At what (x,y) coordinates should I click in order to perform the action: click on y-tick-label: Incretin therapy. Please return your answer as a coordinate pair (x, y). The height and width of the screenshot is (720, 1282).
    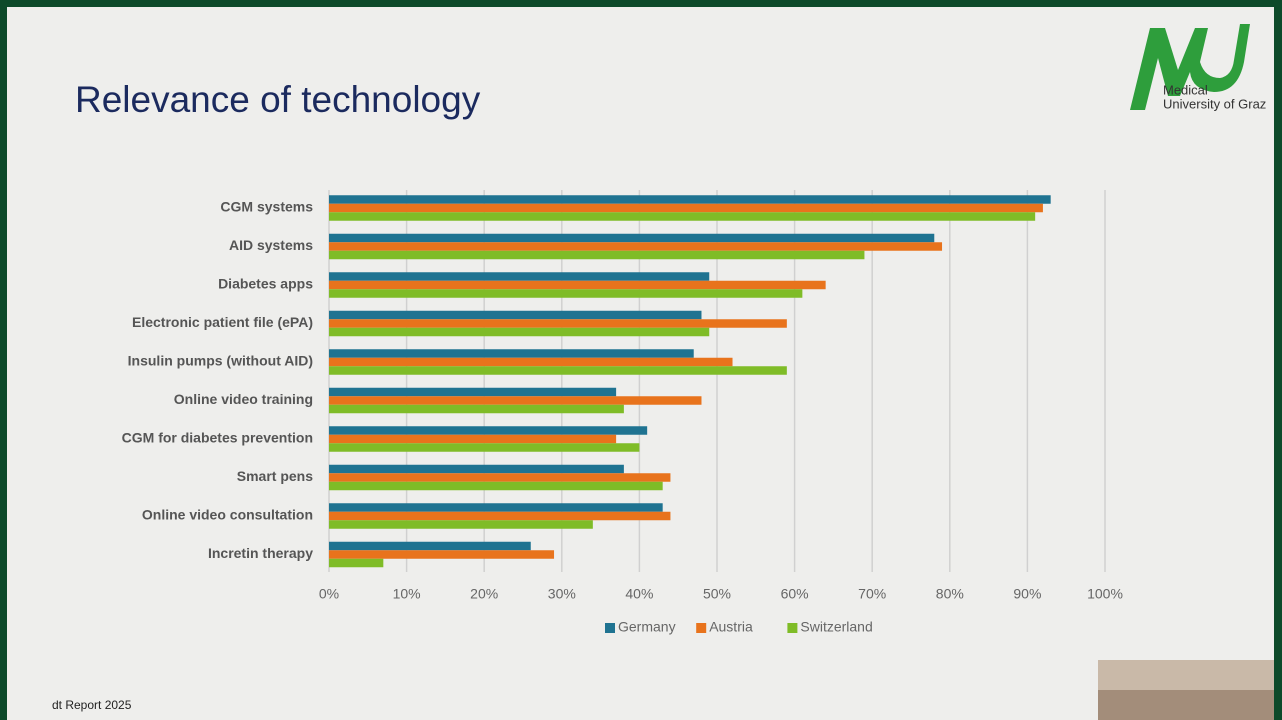
    Looking at the image, I should click on (260, 553).